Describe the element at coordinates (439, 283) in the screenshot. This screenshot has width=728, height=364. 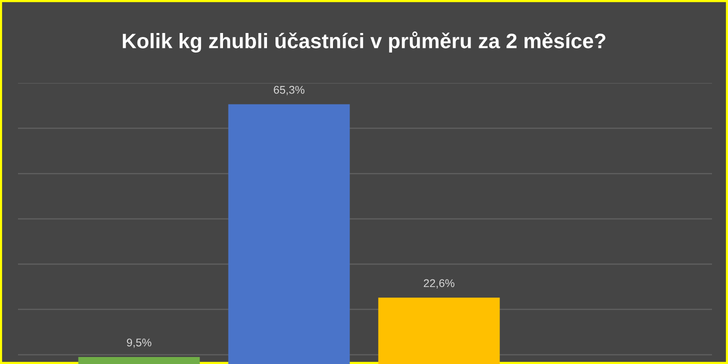
I see `data-label: 22,6%` at that location.